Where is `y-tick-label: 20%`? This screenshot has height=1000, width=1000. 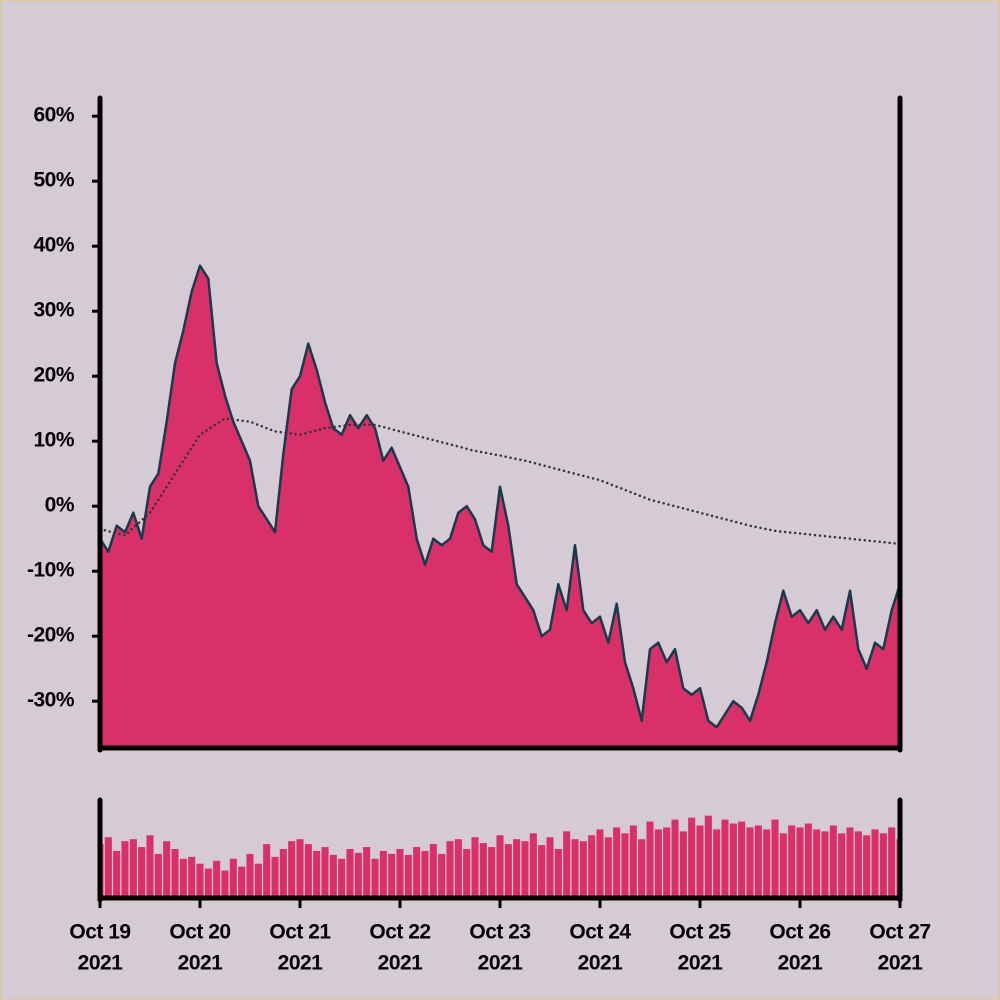
y-tick-label: 20% is located at coordinates (53, 375).